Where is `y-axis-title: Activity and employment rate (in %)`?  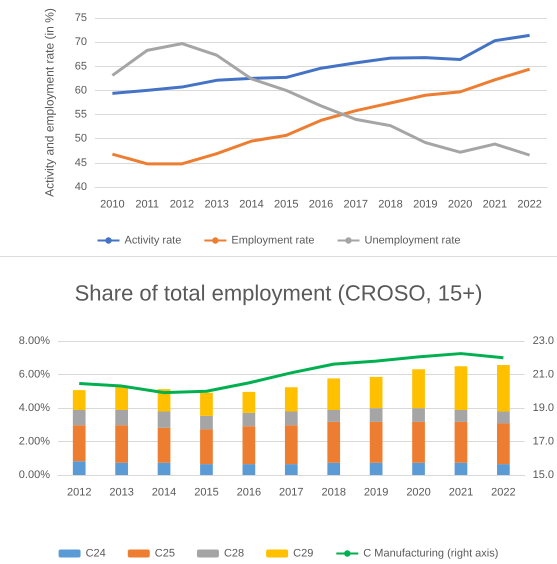 y-axis-title: Activity and employment rate (in %) is located at coordinates (49, 102).